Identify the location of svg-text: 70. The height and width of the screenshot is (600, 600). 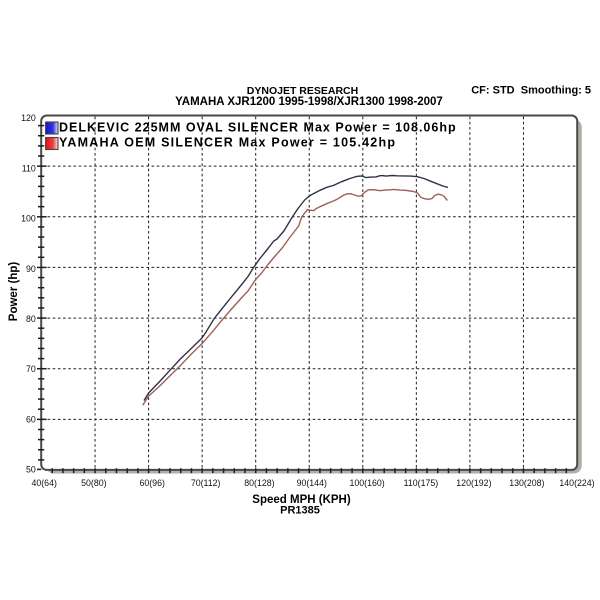
(31, 369).